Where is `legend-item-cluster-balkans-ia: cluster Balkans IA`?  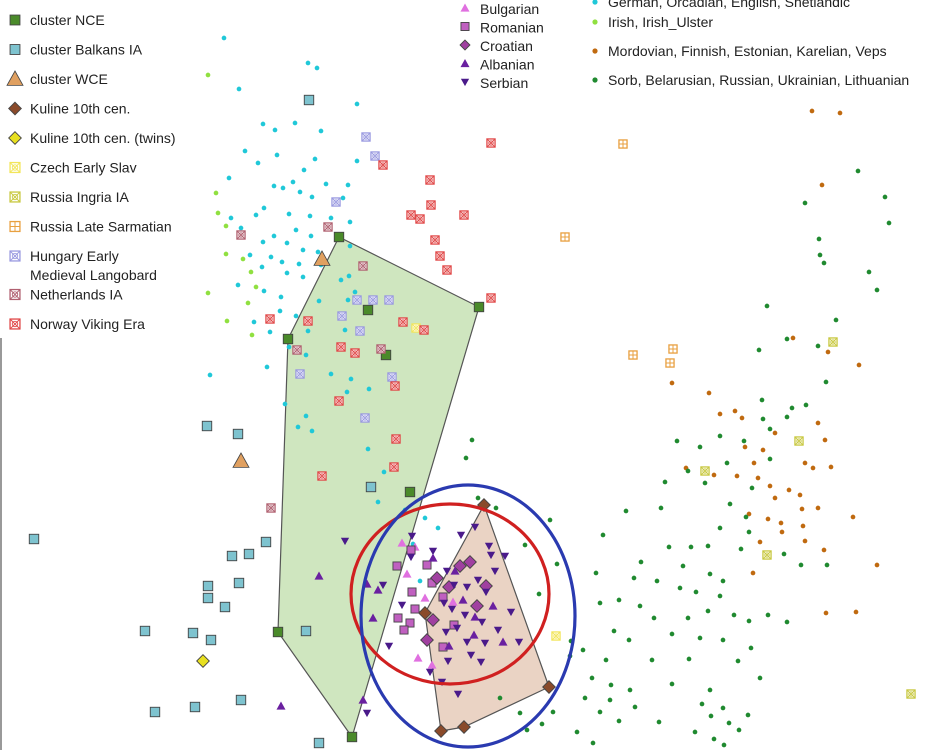
legend-item-cluster-balkans-ia: cluster Balkans IA is located at coordinates (76, 50).